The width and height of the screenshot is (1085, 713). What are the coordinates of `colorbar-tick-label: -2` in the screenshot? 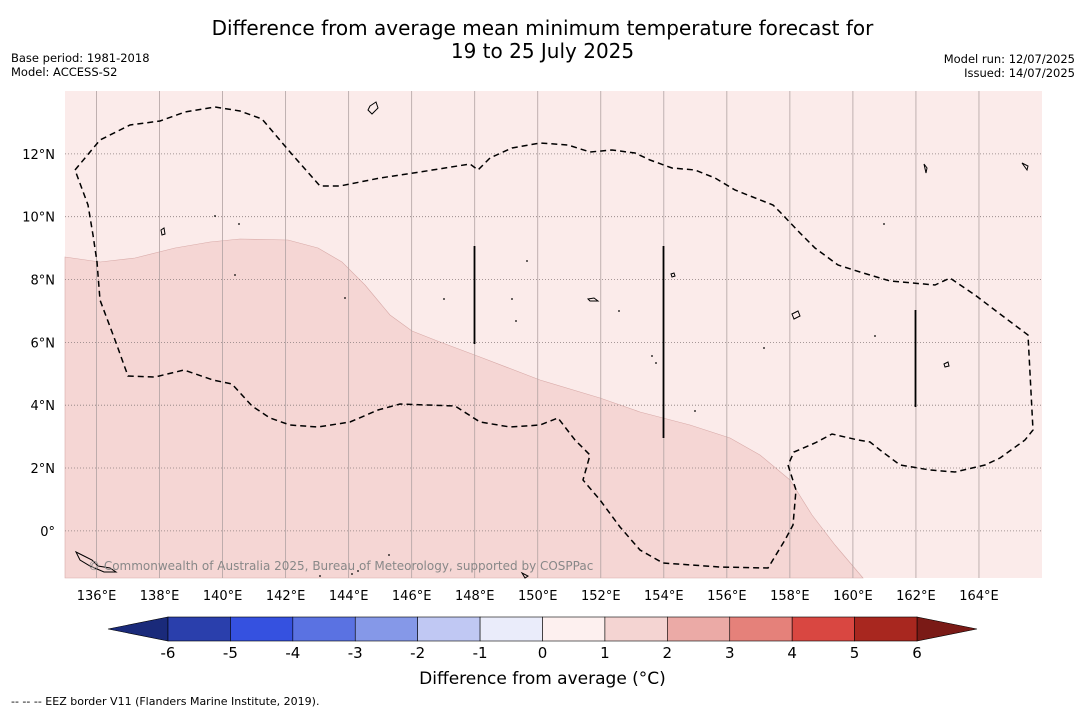 It's located at (417, 653).